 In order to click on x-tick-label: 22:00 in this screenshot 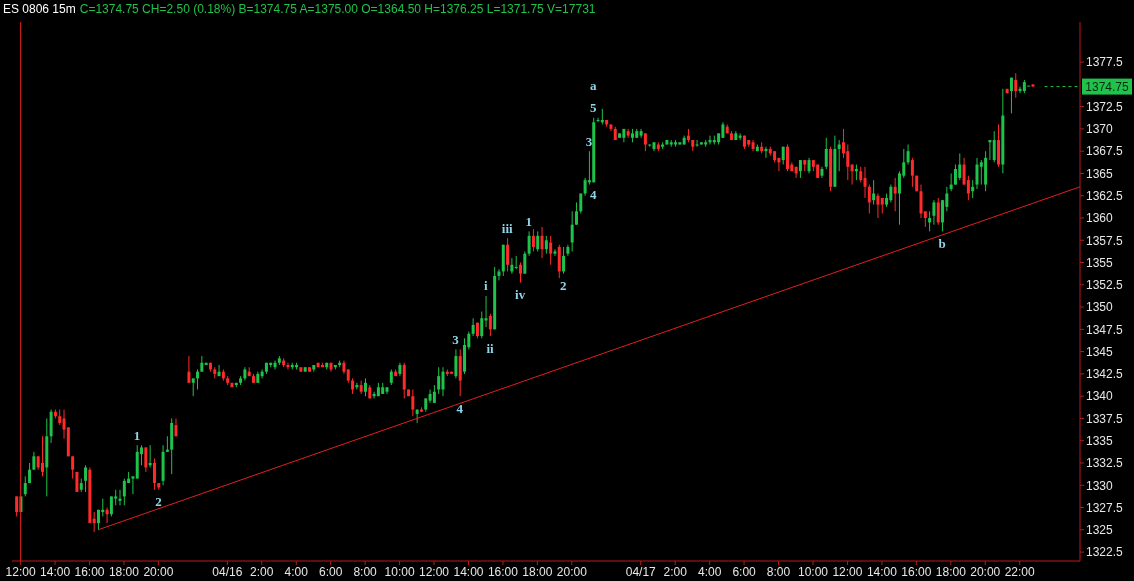, I will do `click(1020, 571)`.